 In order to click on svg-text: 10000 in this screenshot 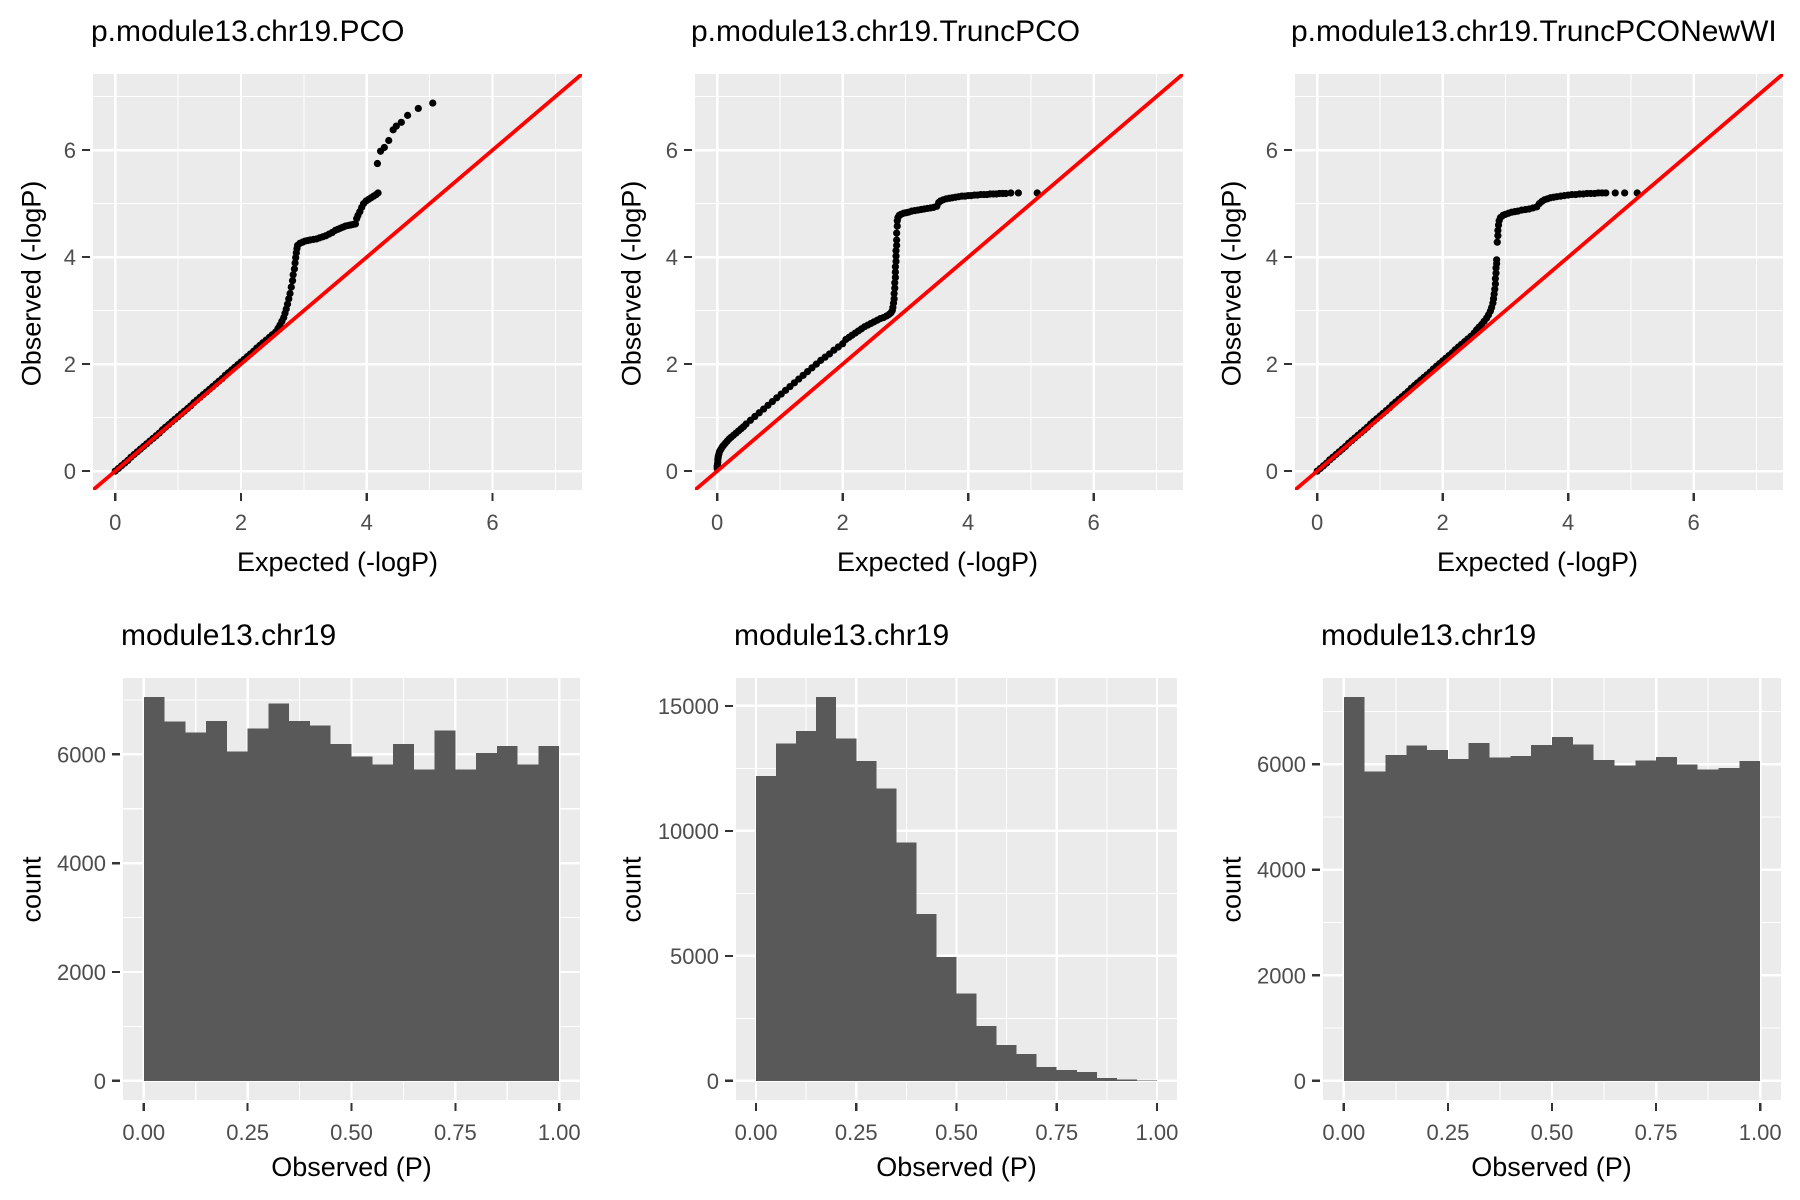, I will do `click(688, 831)`.